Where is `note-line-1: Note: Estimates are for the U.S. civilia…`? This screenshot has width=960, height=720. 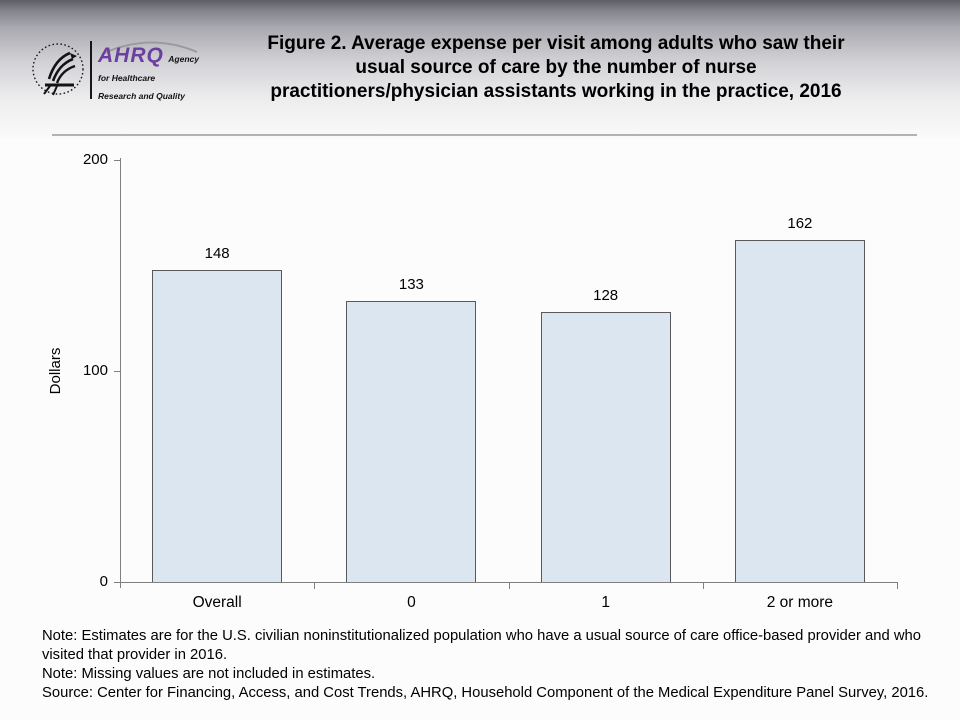
note-line-1: Note: Estimates are for the U.S. civilia… is located at coordinates (481, 645).